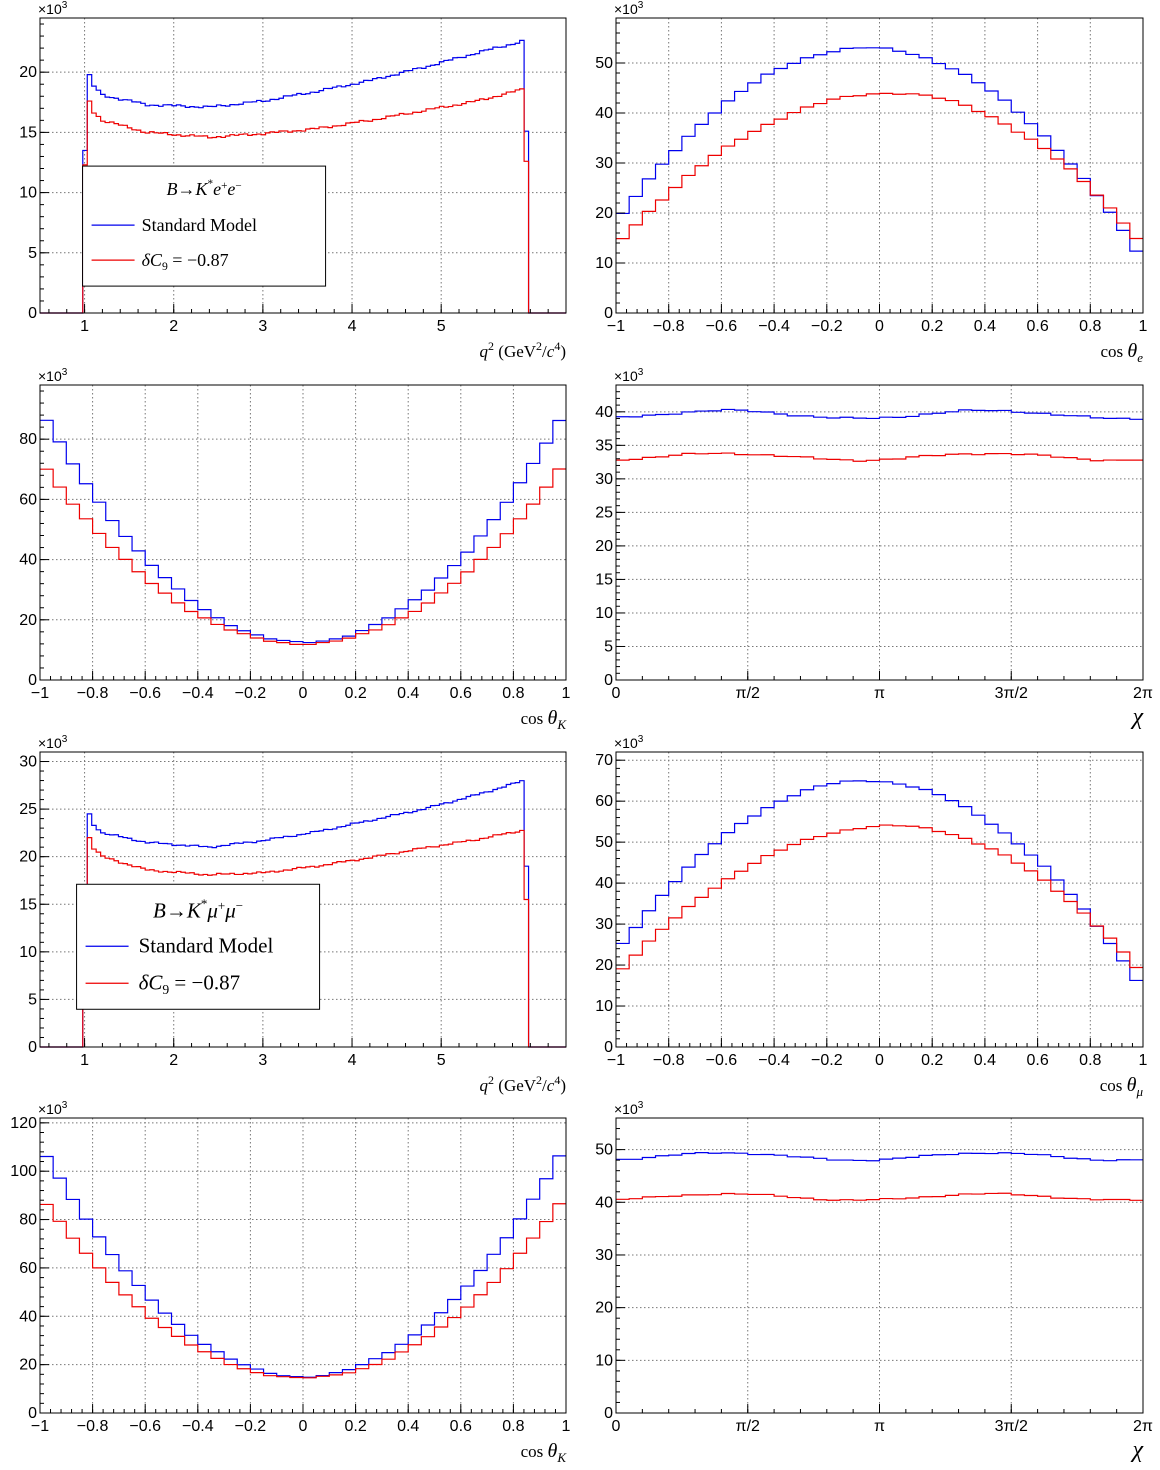 The height and width of the screenshot is (1470, 1160). Describe the element at coordinates (23, 1171) in the screenshot. I see `y-tick-label: 100` at that location.